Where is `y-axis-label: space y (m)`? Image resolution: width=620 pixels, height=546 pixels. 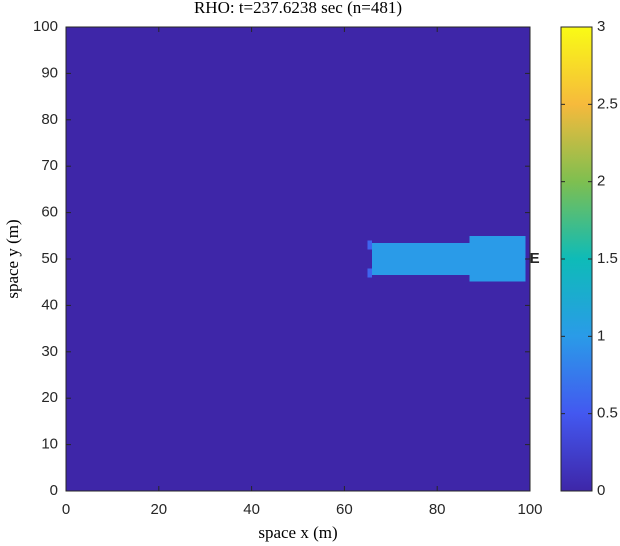
y-axis-label: space y (m) is located at coordinates (12, 258).